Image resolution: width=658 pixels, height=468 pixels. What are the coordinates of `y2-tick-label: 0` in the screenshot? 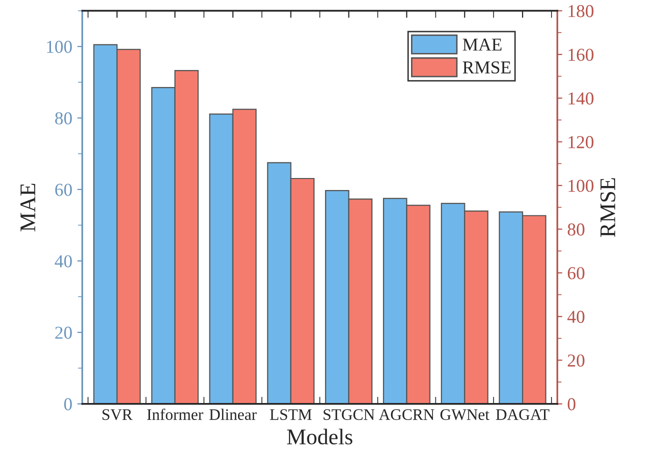 It's located at (572, 404).